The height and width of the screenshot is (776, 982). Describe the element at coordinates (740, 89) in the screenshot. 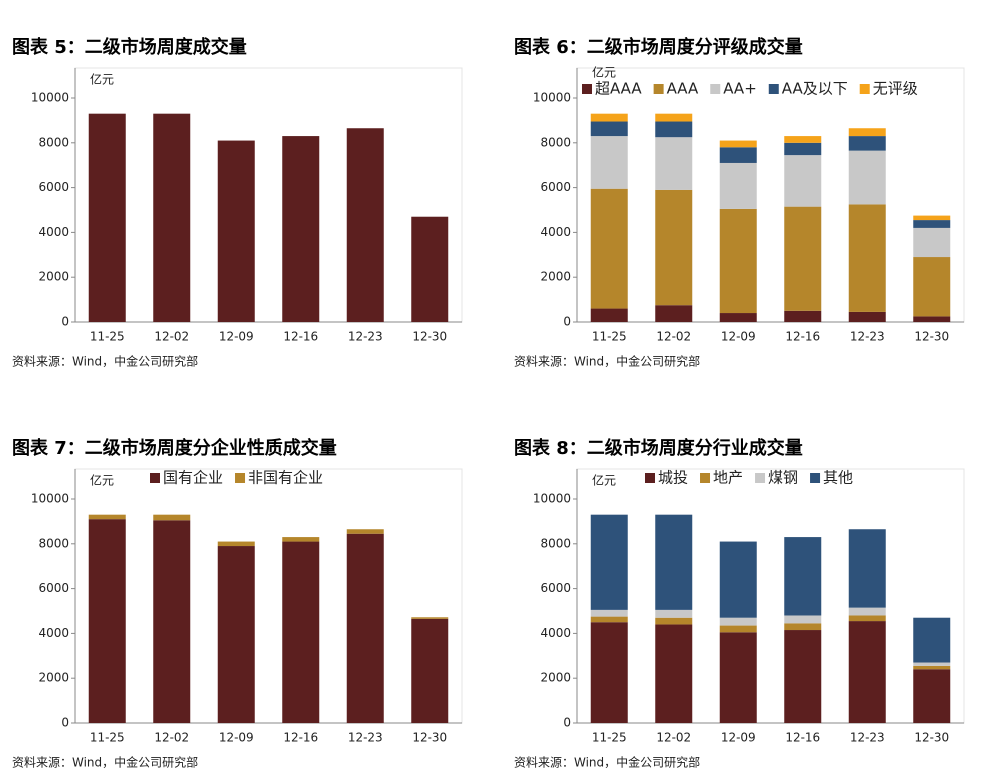

I see `legend-label: AA+` at that location.